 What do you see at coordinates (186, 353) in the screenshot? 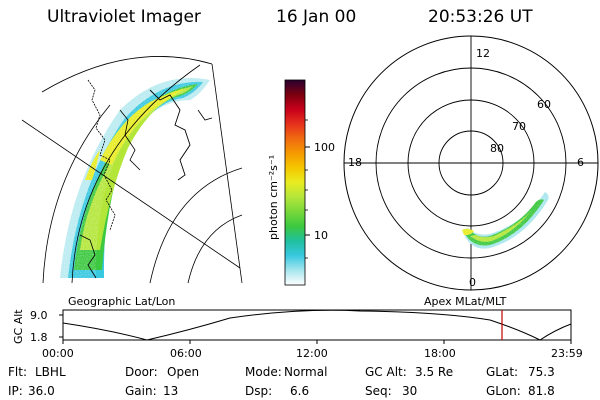
I see `timeline-xtick-0600: 06:00` at bounding box center [186, 353].